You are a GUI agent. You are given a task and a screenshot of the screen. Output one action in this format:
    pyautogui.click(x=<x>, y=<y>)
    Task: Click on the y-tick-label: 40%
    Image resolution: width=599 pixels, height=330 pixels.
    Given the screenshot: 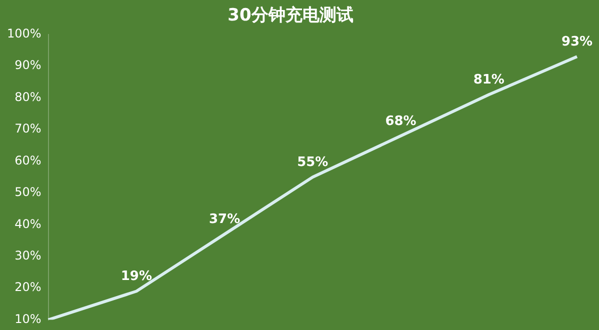 What is the action you would take?
    pyautogui.click(x=28, y=223)
    